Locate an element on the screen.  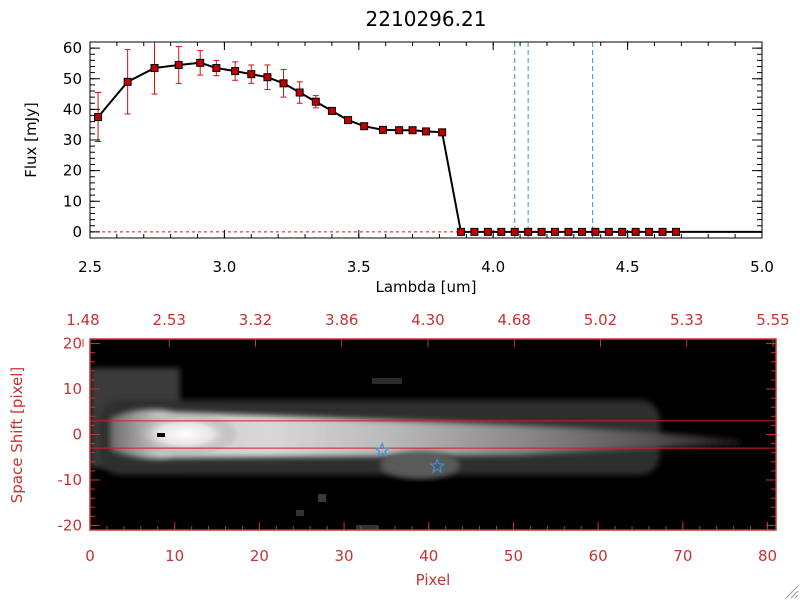
x-tick-label: 5.0 is located at coordinates (762, 267).